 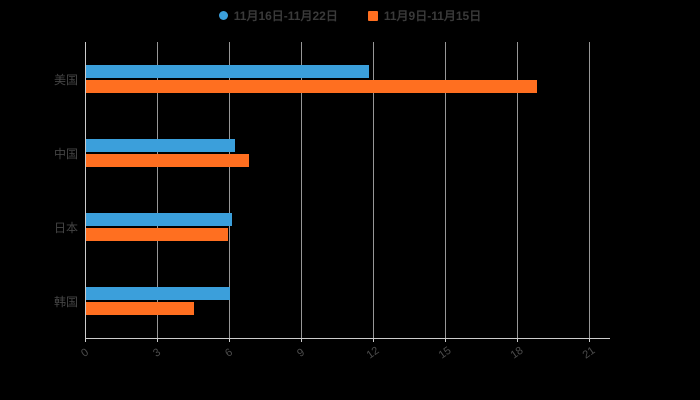 What do you see at coordinates (85, 353) in the screenshot?
I see `x-axis-tick-label: 0` at bounding box center [85, 353].